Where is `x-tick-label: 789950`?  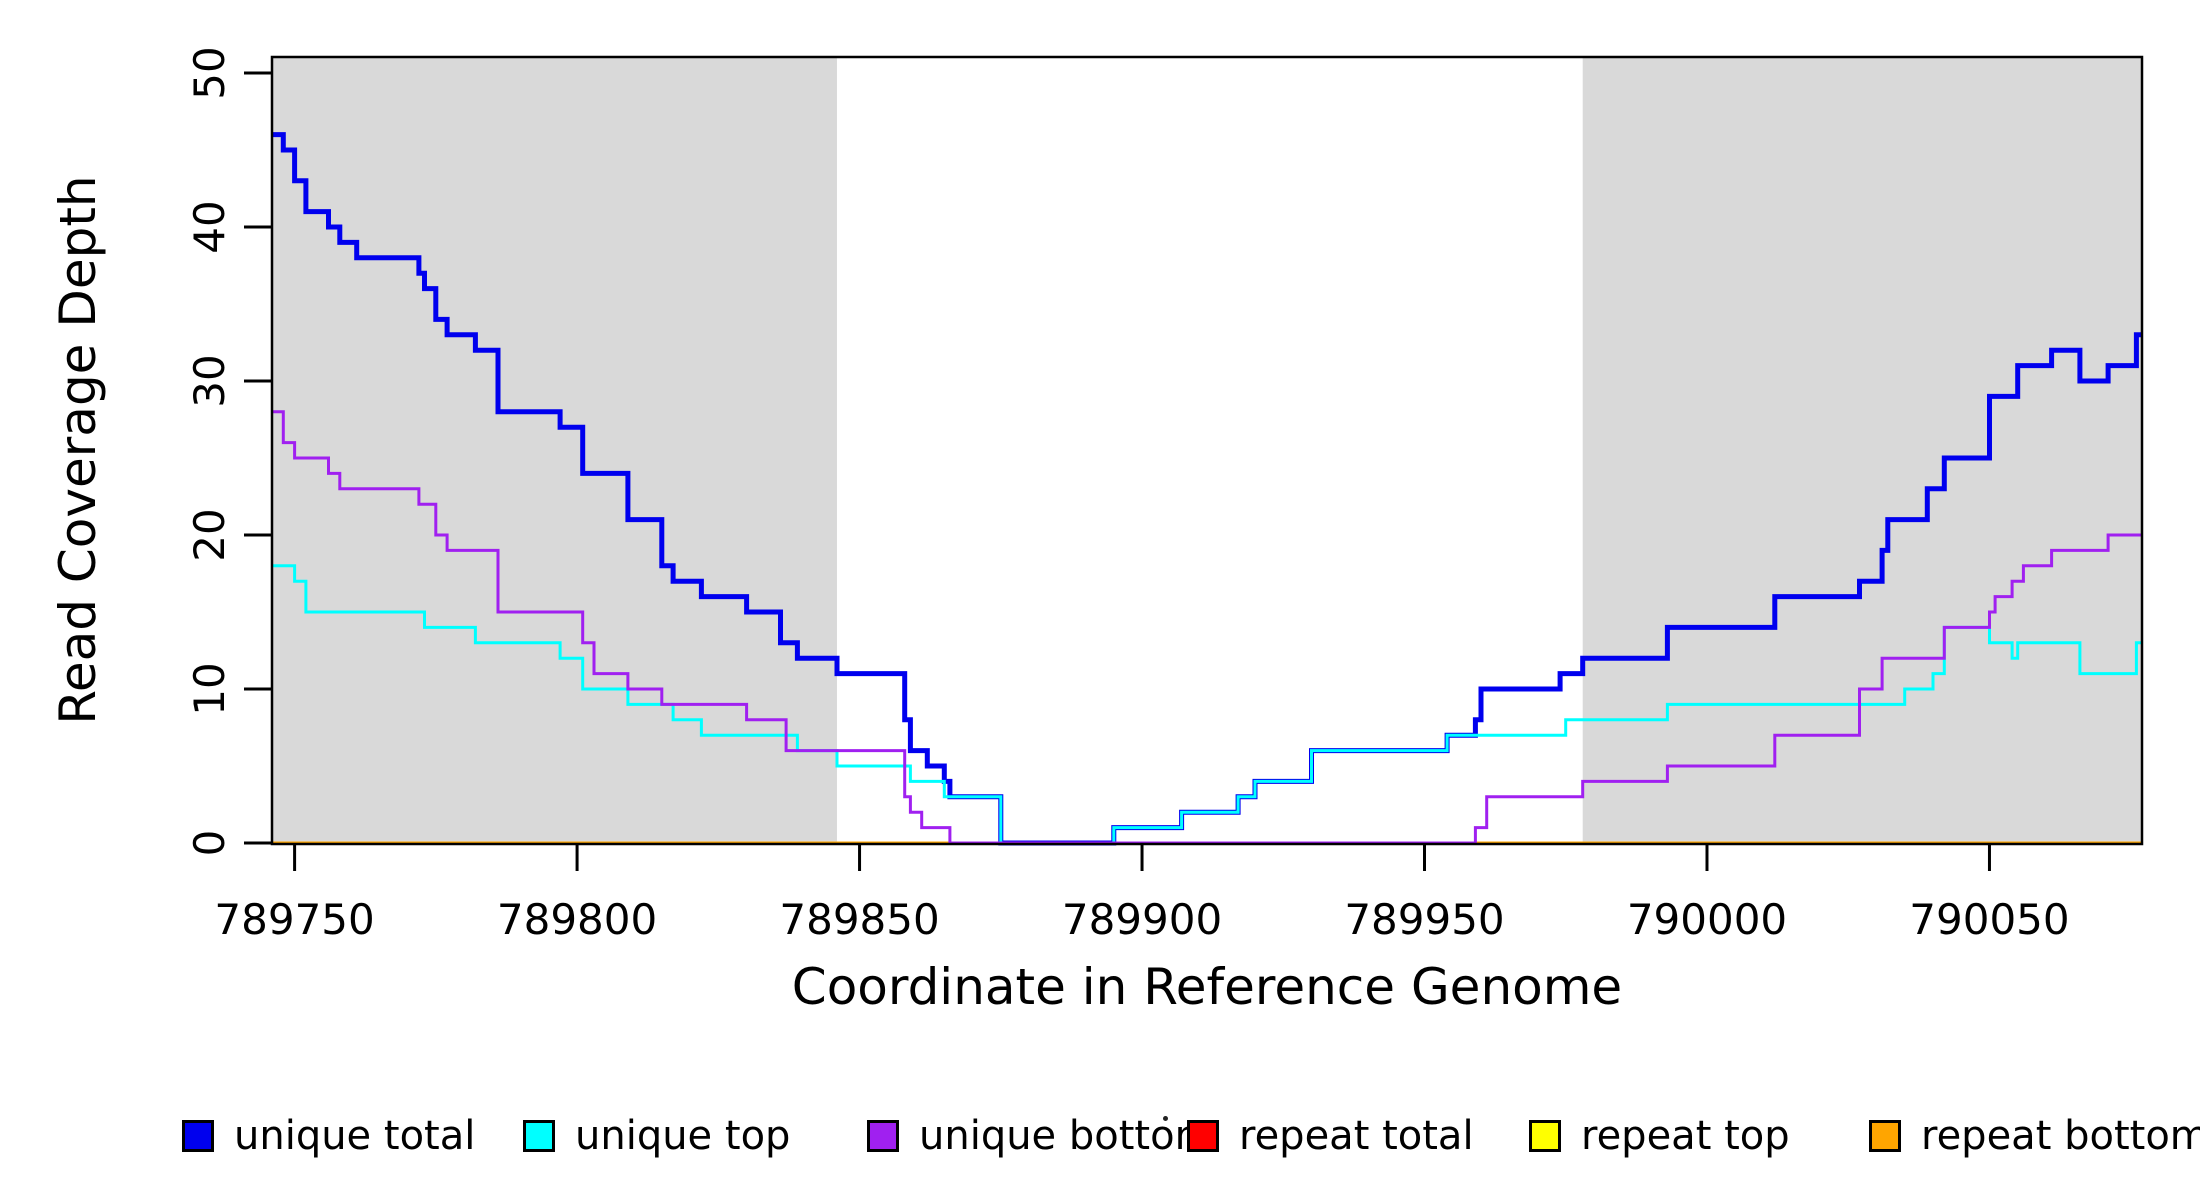 x-tick-label: 789950 is located at coordinates (1424, 919).